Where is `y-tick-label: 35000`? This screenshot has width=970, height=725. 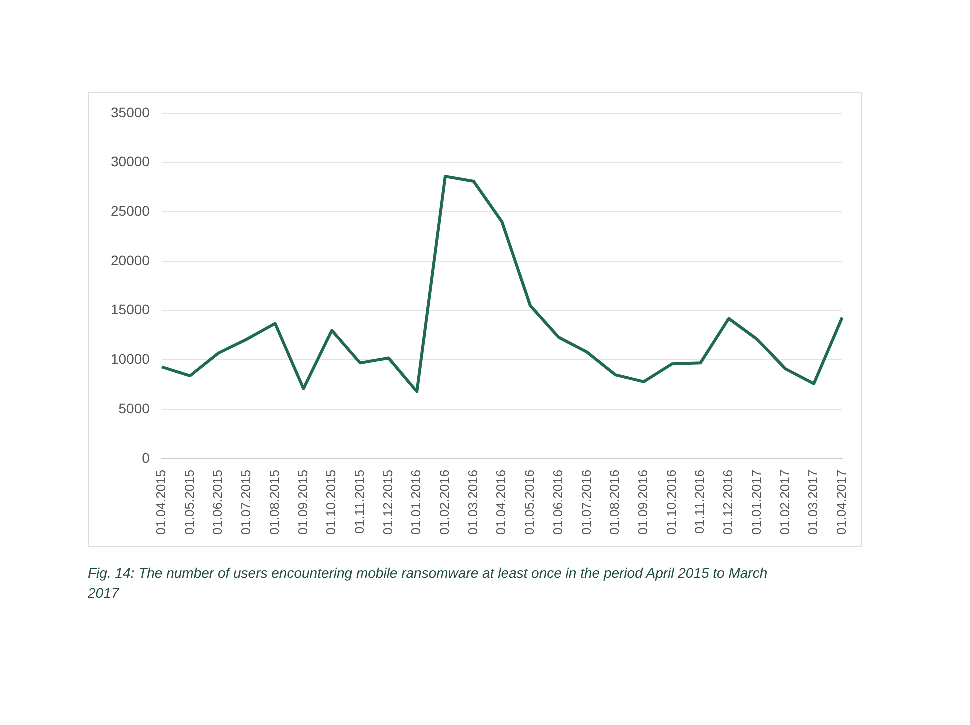 y-tick-label: 35000 is located at coordinates (130, 112).